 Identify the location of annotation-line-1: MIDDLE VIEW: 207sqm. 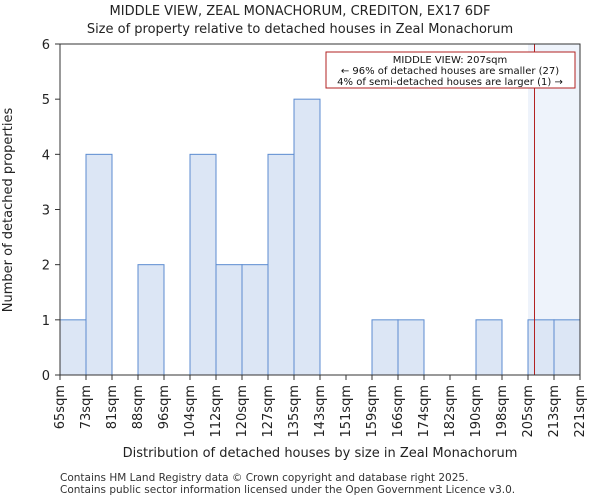
(450, 60).